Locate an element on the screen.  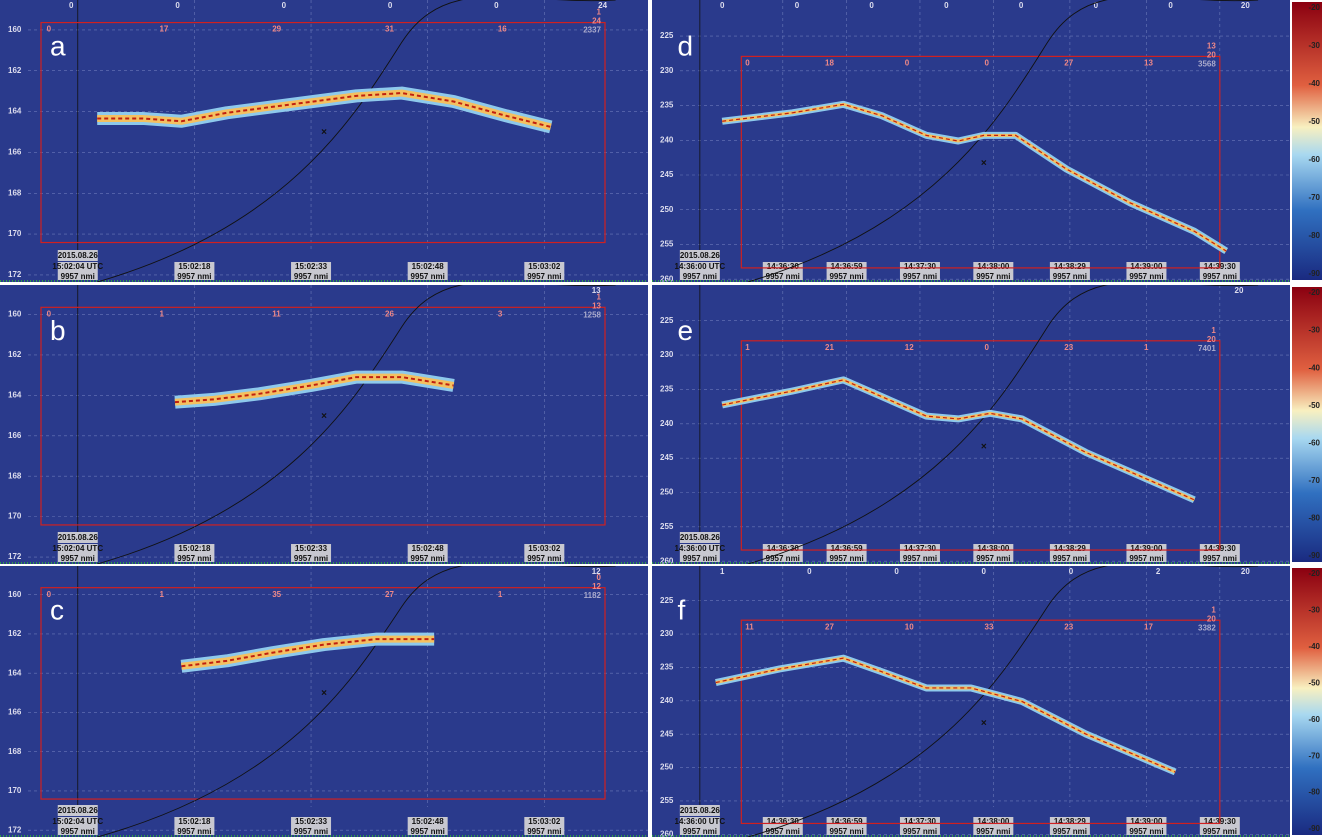
colorbar-label: -60 is located at coordinates (1314, 719).